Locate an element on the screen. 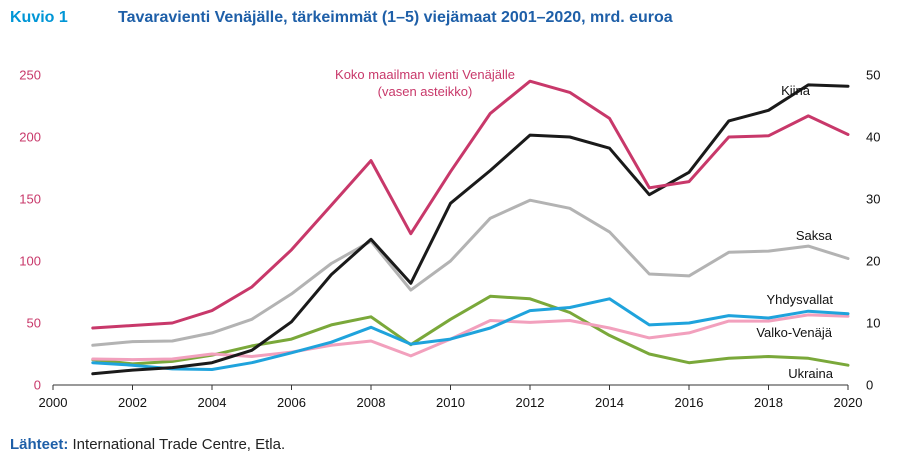 This screenshot has height=461, width=900. series-label-china: Kiina is located at coordinates (796, 90).